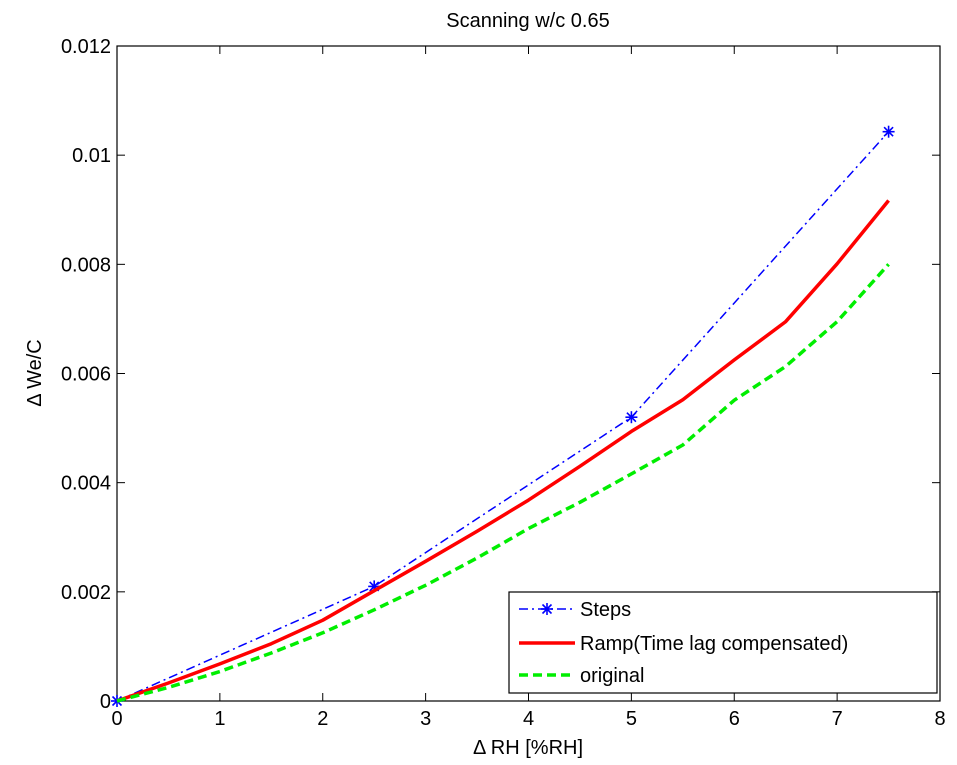  I want to click on legend-label-original: original, so click(612, 676).